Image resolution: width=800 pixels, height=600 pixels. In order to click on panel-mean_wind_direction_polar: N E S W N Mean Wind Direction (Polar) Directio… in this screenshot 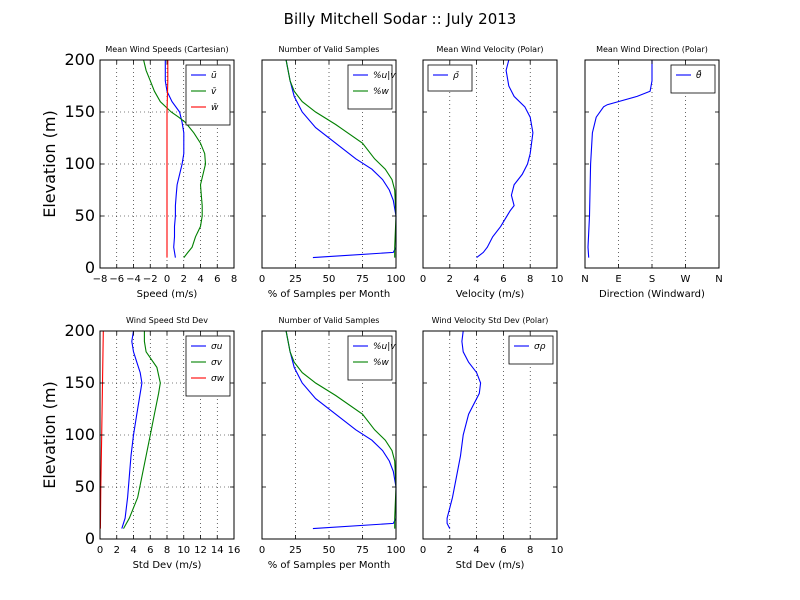, I will do `click(651, 172)`.